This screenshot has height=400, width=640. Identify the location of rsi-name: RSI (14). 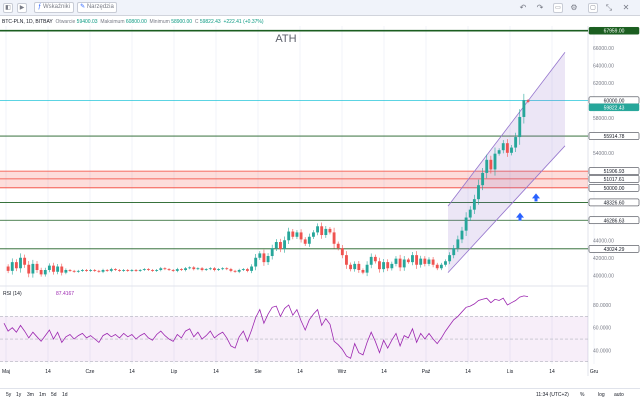
(12, 294).